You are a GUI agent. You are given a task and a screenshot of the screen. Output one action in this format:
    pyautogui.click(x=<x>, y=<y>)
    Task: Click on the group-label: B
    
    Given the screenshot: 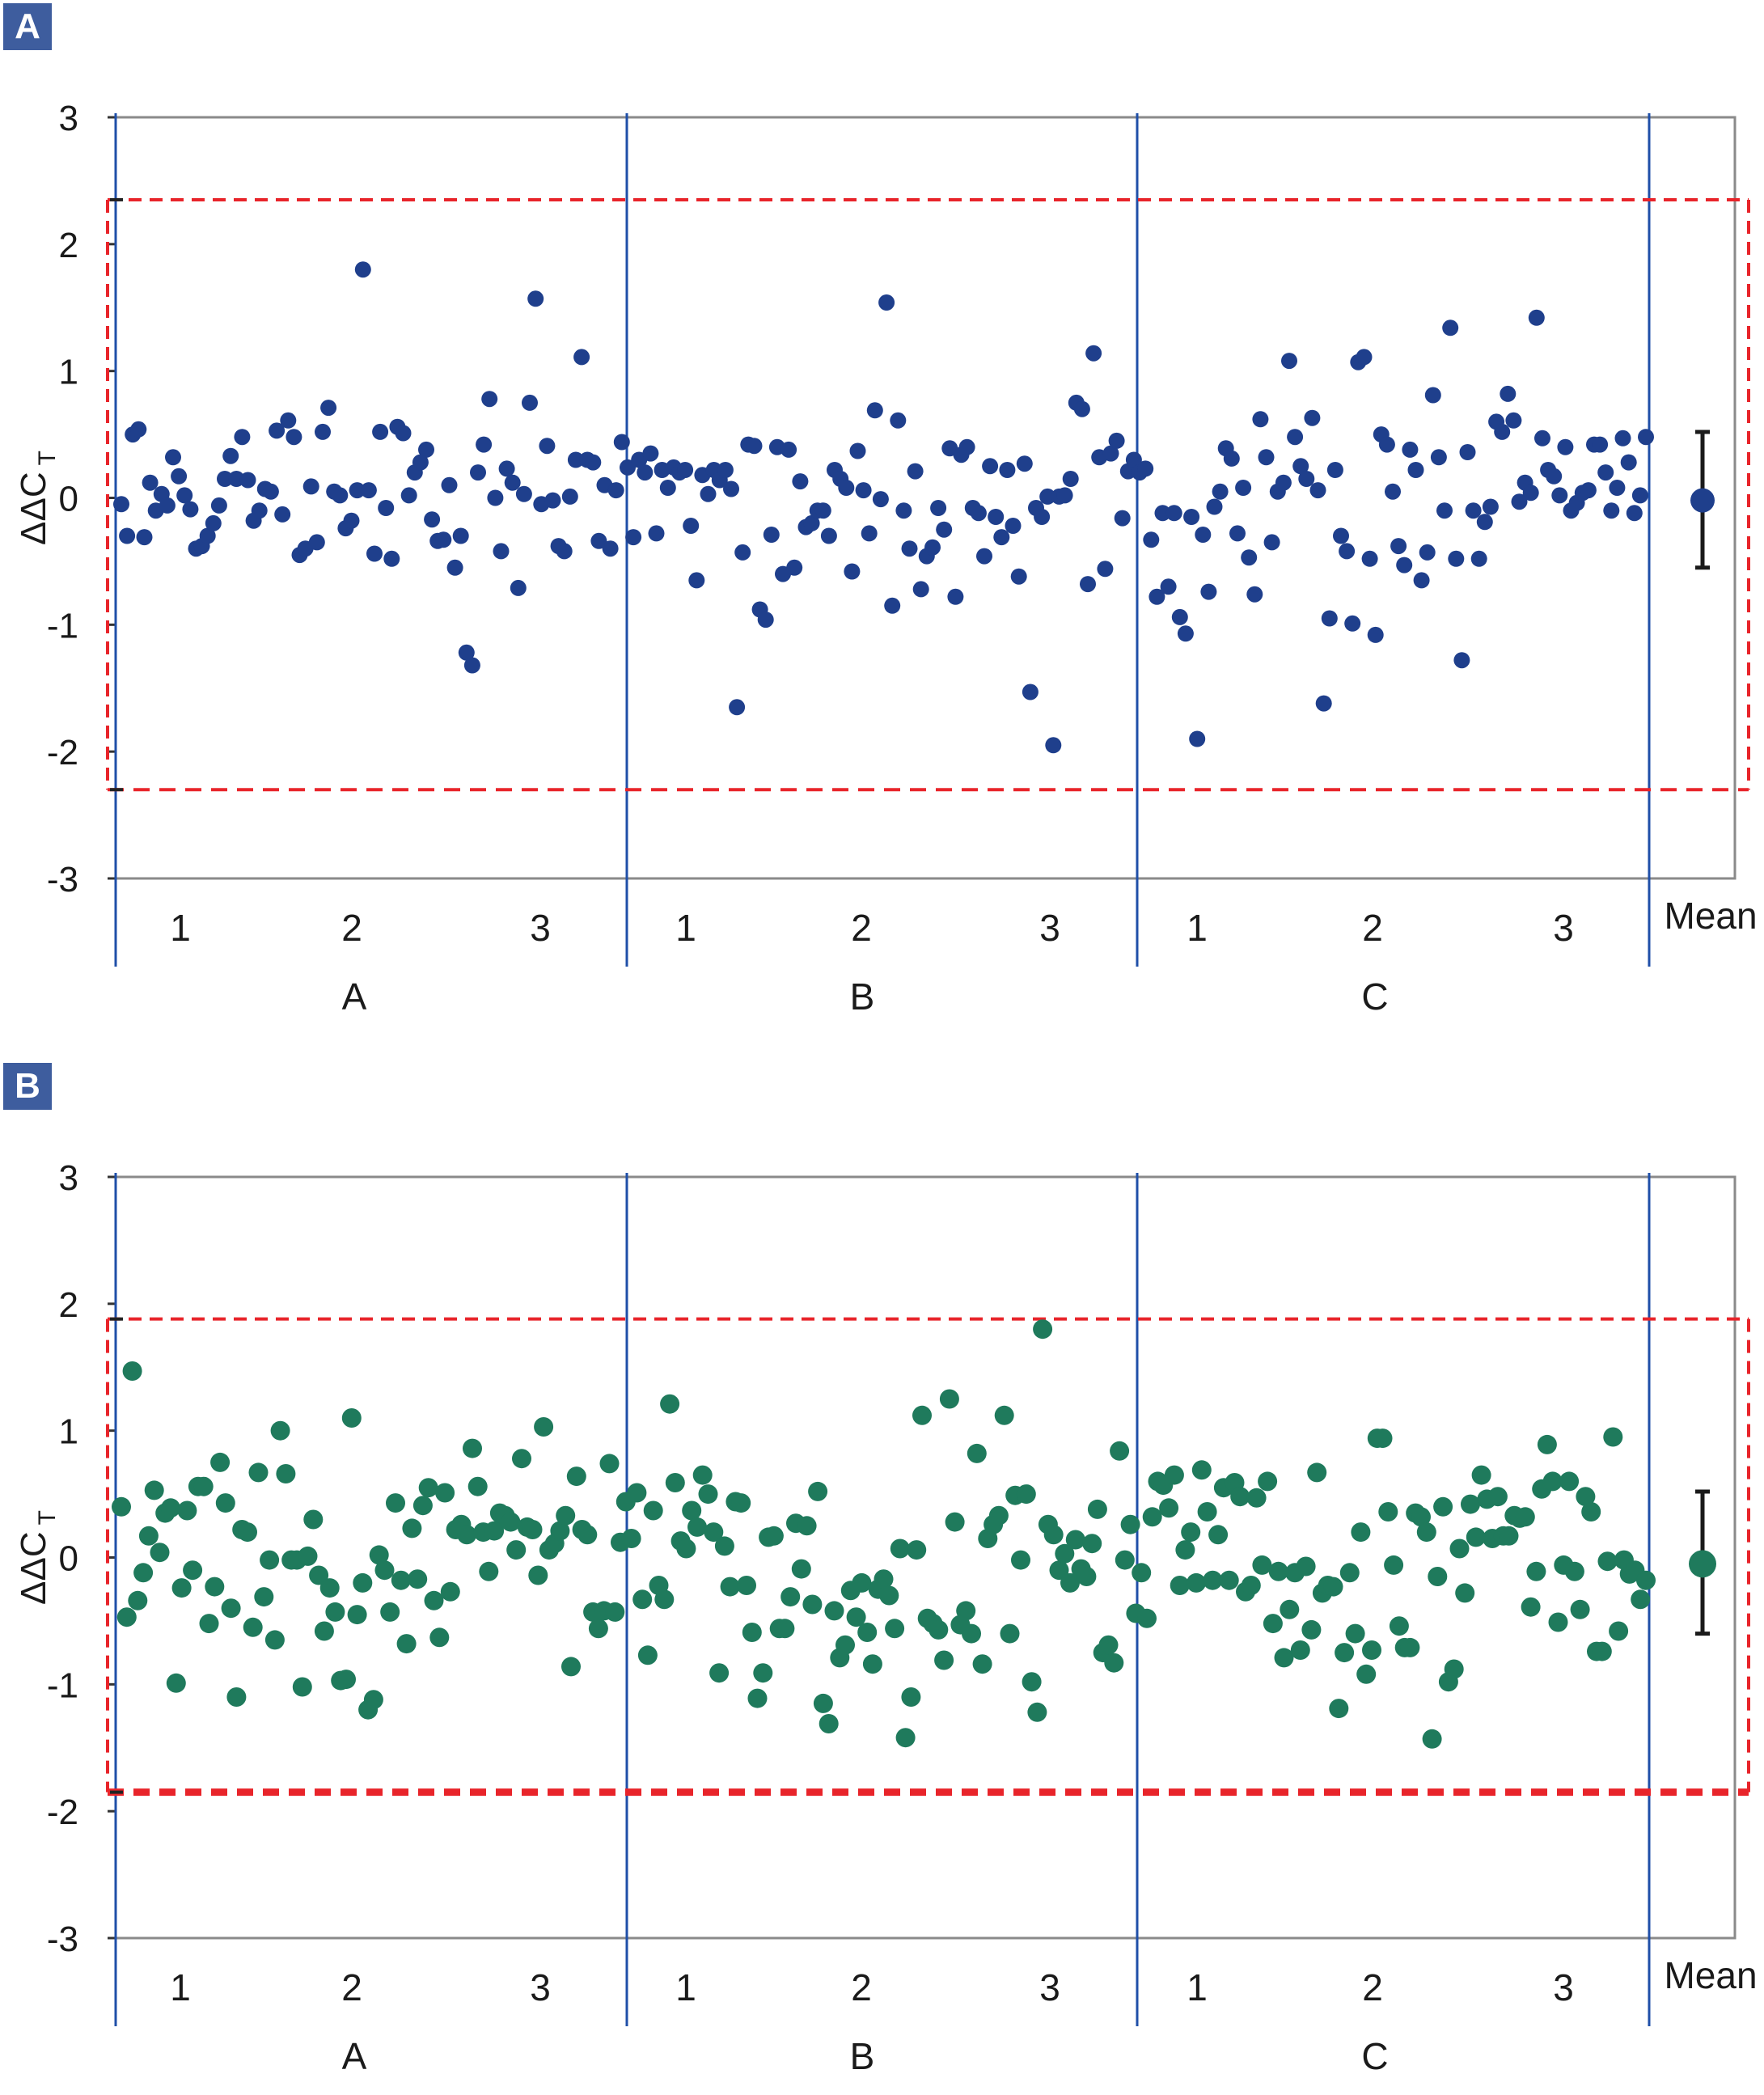 What is the action you would take?
    pyautogui.click(x=862, y=997)
    